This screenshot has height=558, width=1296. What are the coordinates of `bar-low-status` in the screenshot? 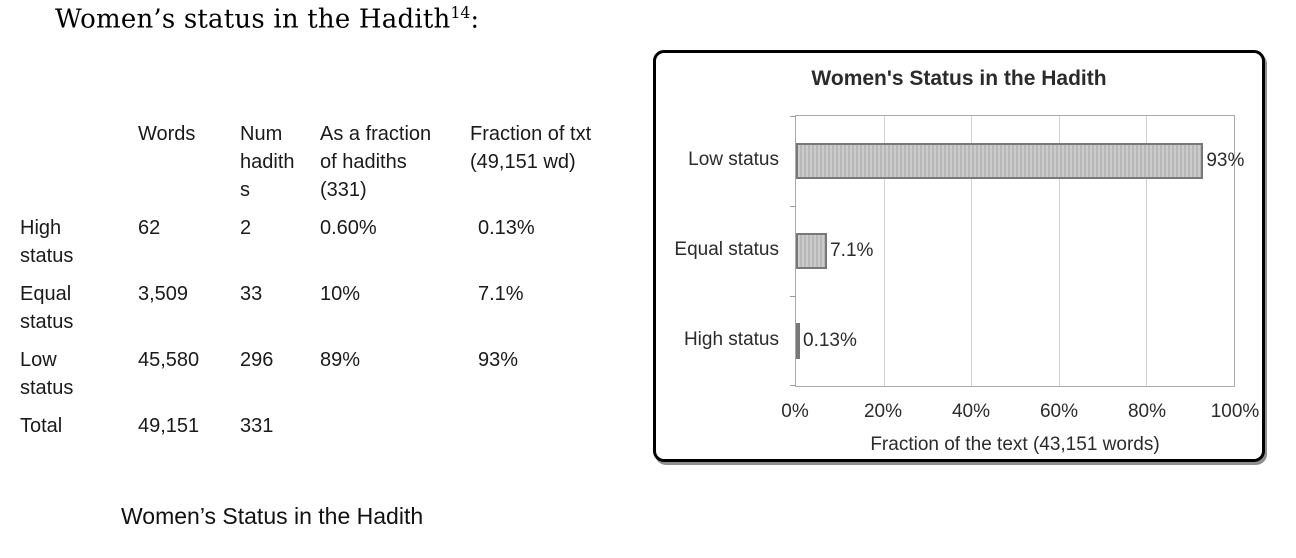 It's located at (1000, 161).